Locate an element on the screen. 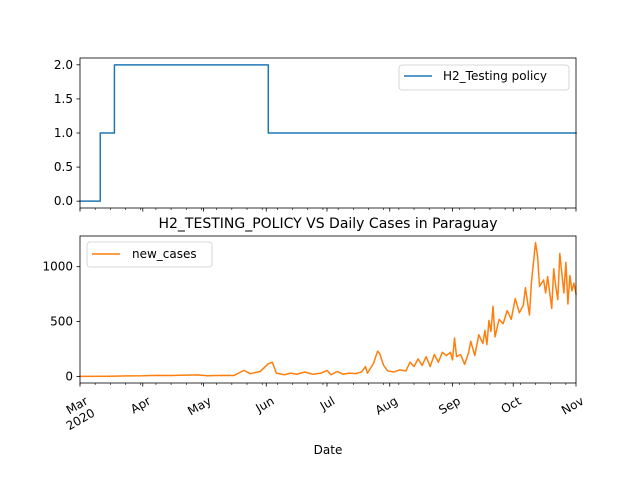 The height and width of the screenshot is (480, 640). bottom-y-ticks: 0 500 1000 is located at coordinates (61, 321).